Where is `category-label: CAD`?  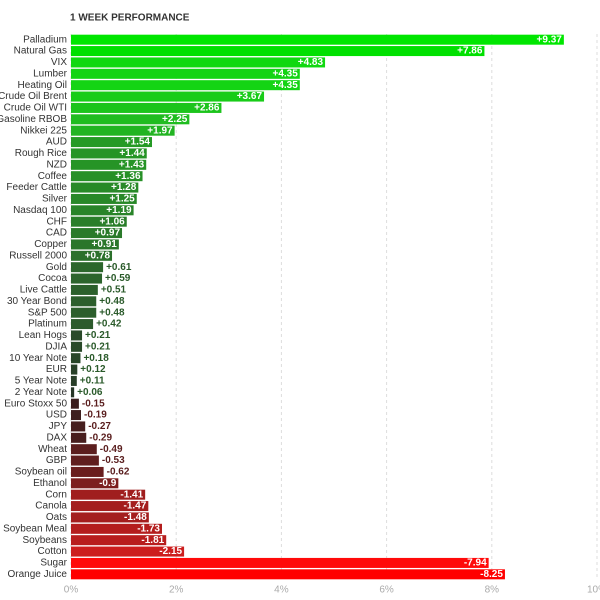
category-label: CAD is located at coordinates (56, 233).